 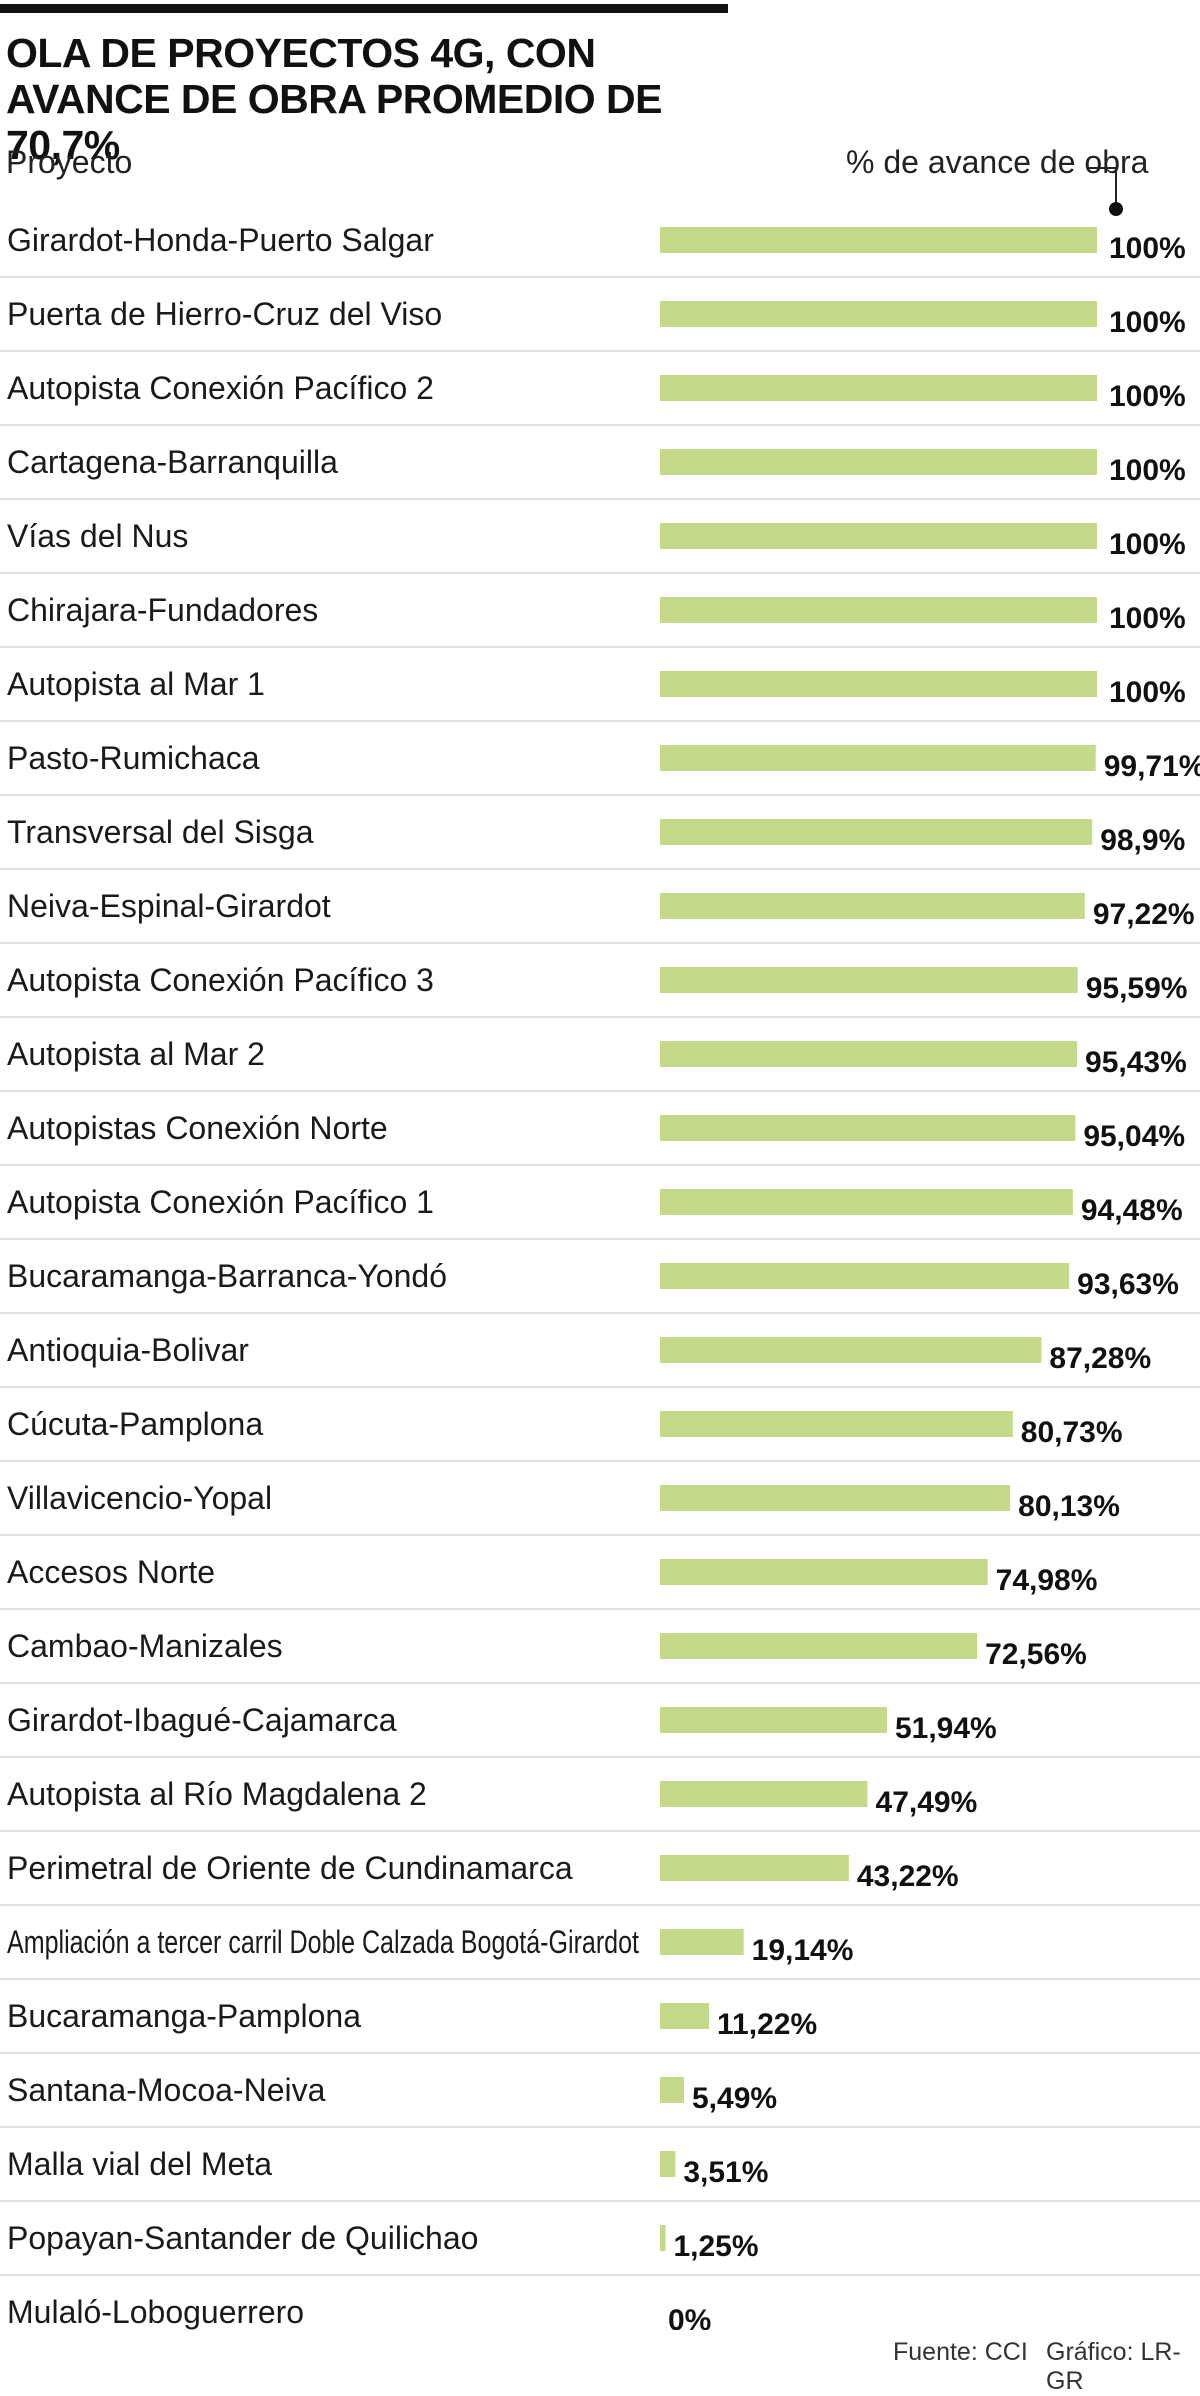 I want to click on value-label: 5,49%, so click(x=734, y=2098).